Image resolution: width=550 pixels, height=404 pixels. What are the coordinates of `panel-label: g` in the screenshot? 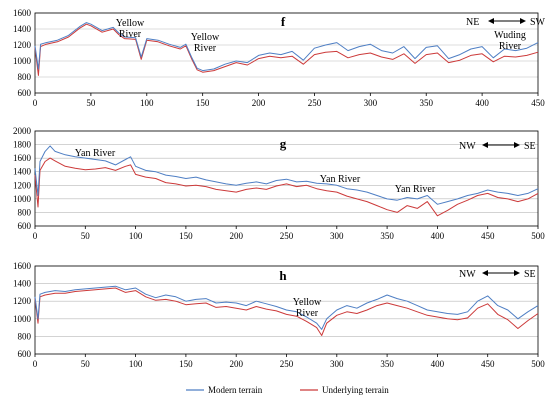 It's located at (283, 143).